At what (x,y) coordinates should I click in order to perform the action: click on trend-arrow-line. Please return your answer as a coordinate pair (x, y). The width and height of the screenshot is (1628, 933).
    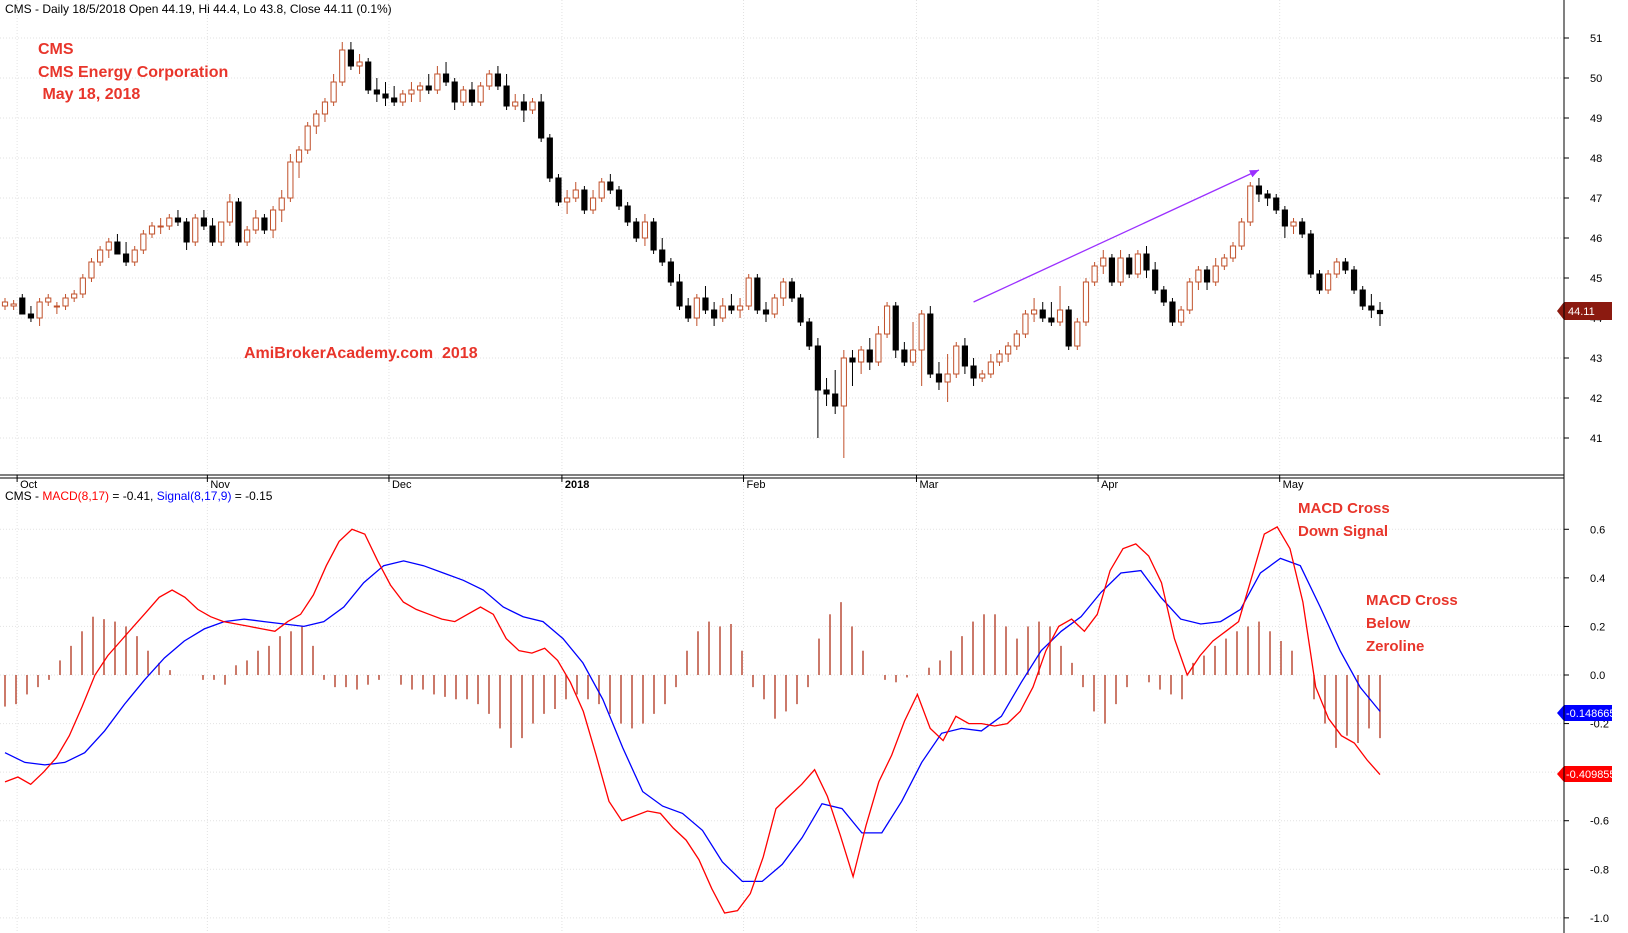
    Looking at the image, I should click on (1116, 236).